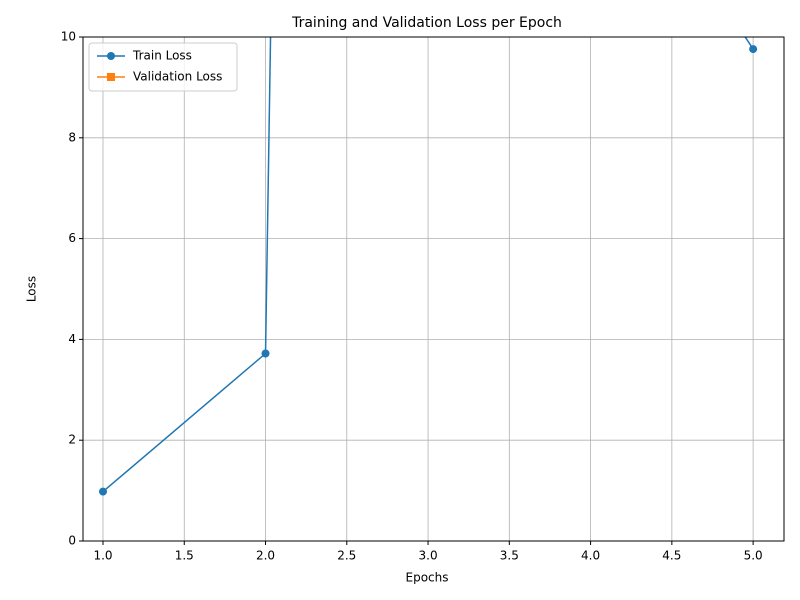 This screenshot has width=800, height=600. I want to click on y-axis-label: Loss, so click(32, 289).